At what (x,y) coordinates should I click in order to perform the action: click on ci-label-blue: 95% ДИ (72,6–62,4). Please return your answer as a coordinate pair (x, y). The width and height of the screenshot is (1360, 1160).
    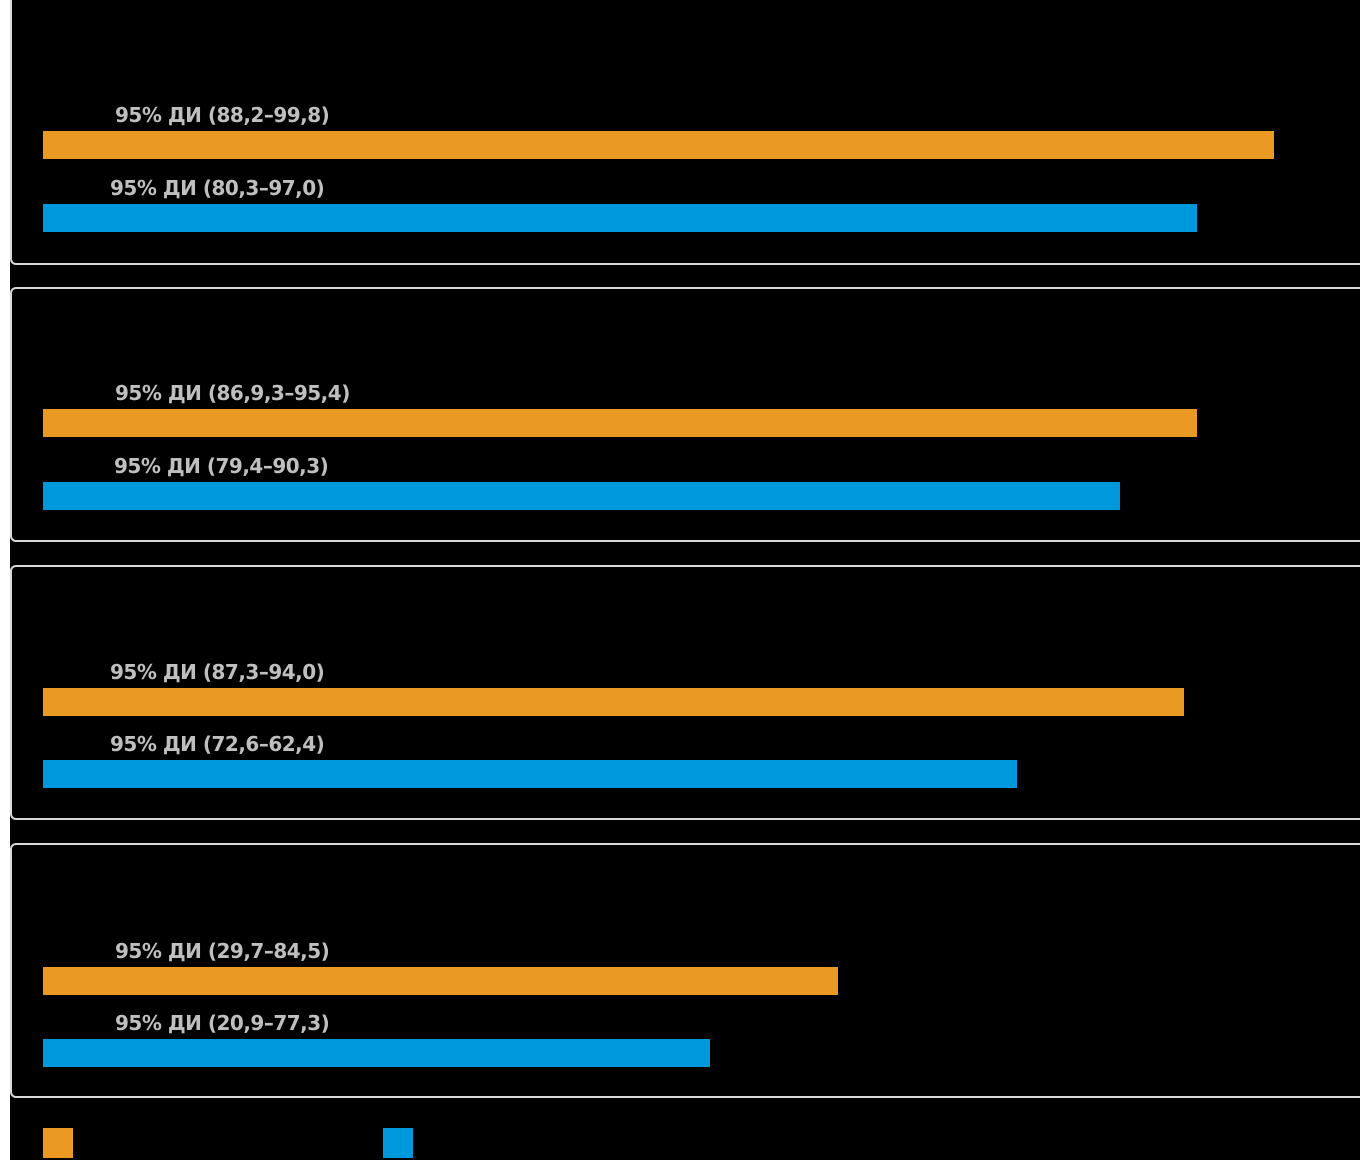
    Looking at the image, I should click on (217, 744).